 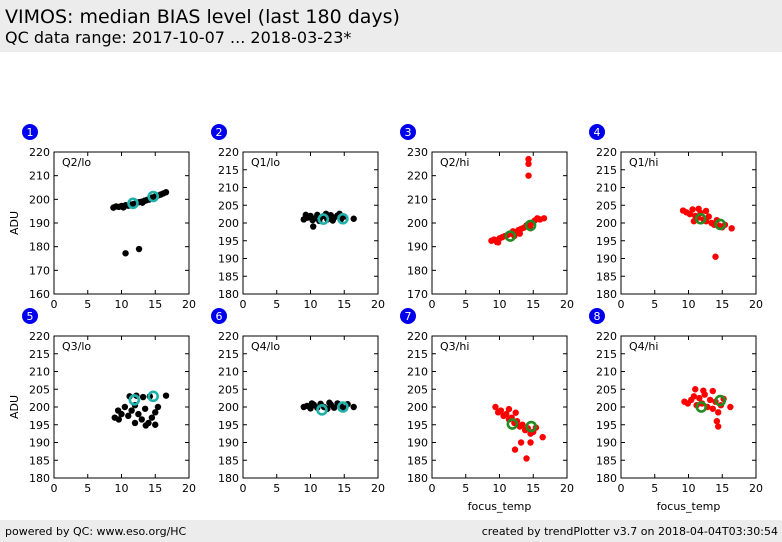 I want to click on panel-label: Q2/lo, so click(x=76, y=162).